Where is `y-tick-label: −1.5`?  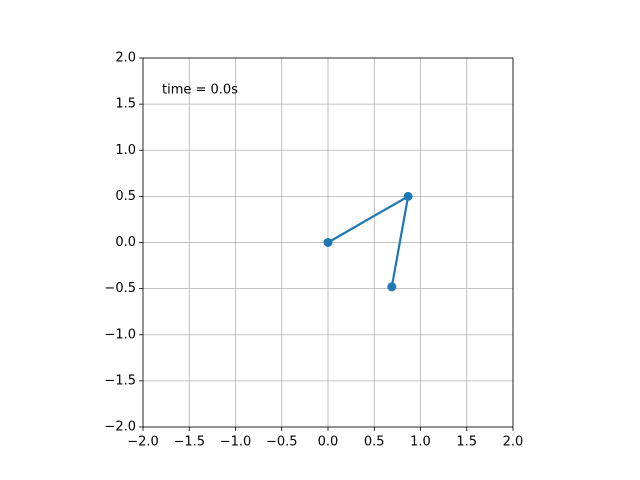 y-tick-label: −1.5 is located at coordinates (120, 380).